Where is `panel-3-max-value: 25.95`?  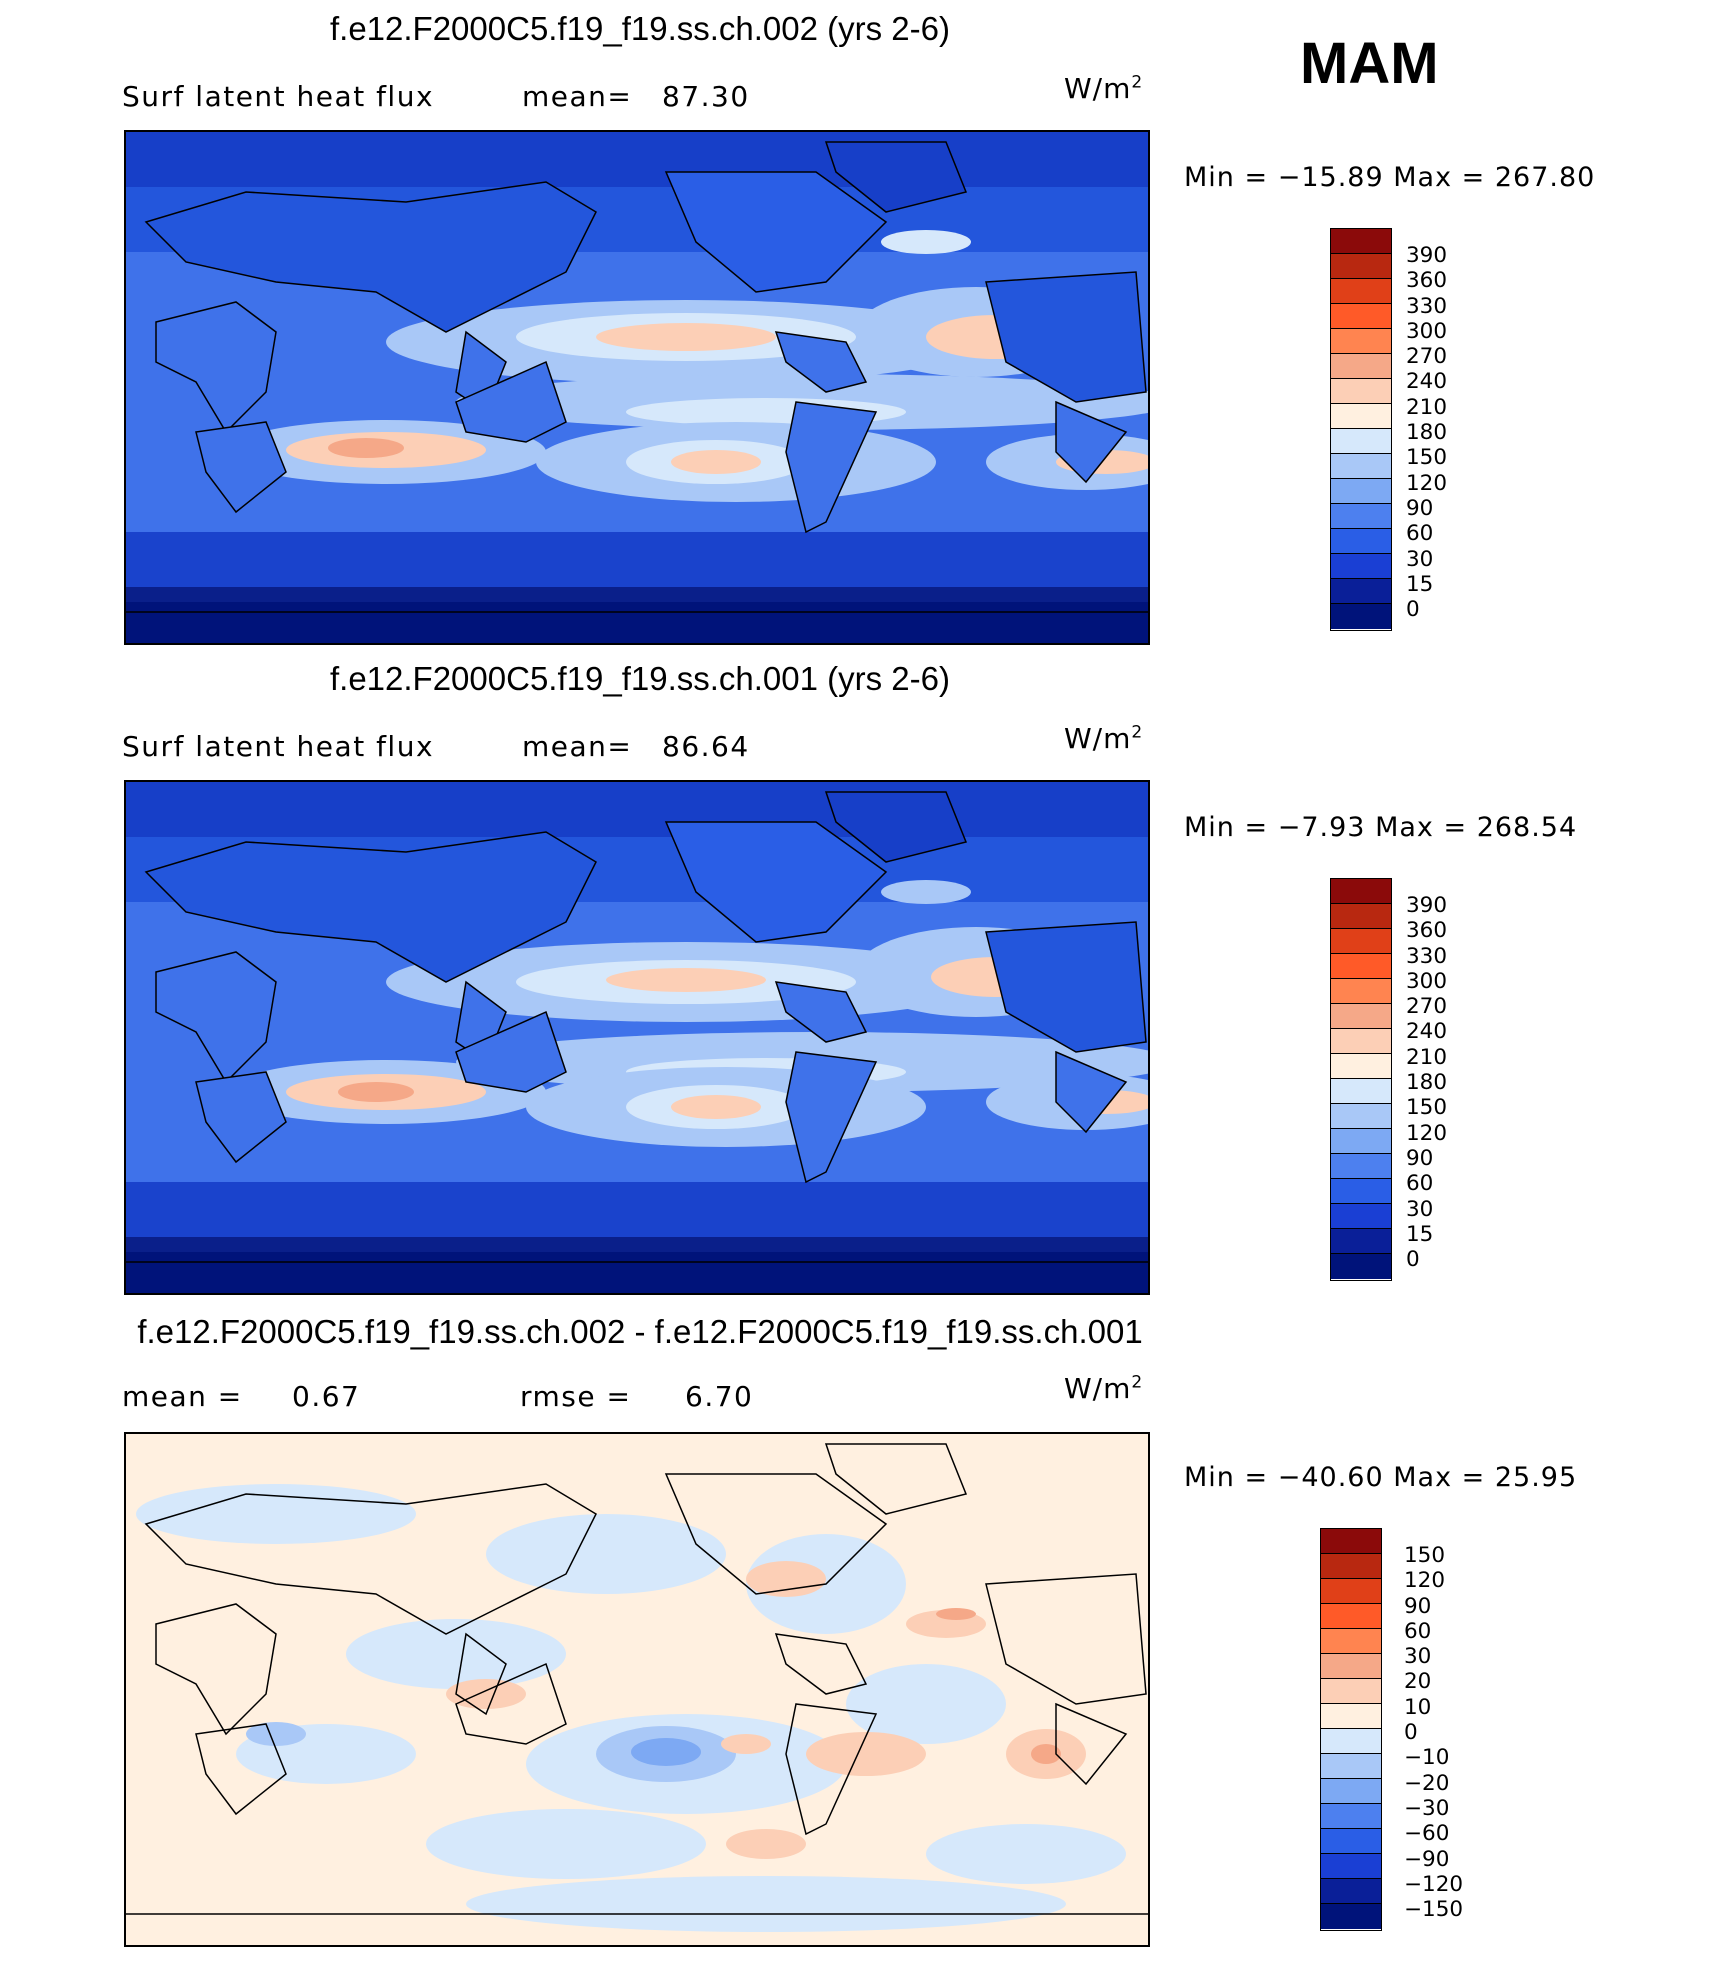 panel-3-max-value: 25.95 is located at coordinates (1536, 1477).